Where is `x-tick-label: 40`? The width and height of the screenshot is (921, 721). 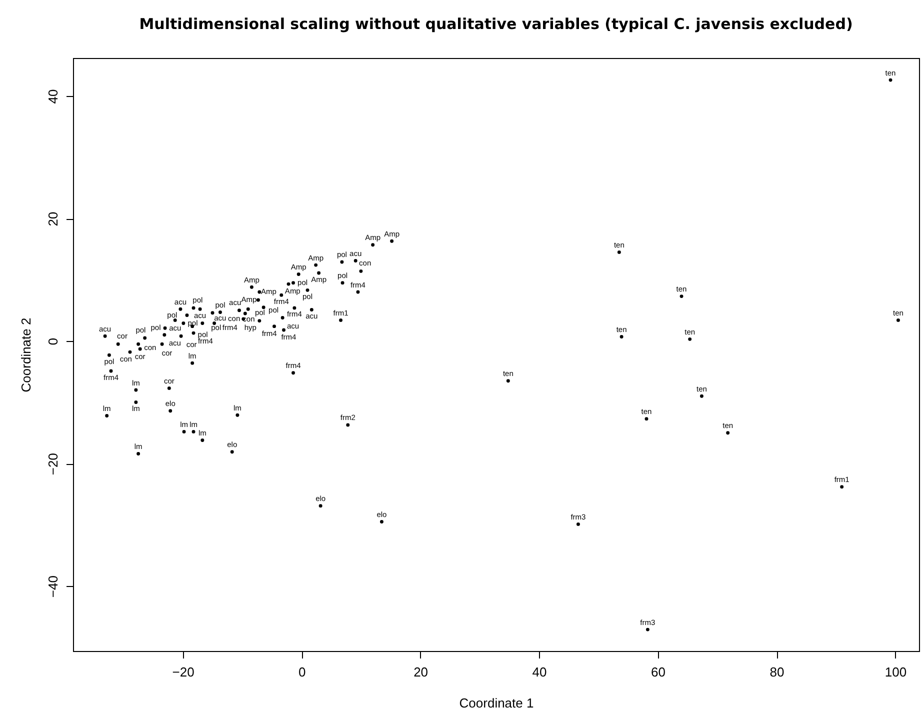 x-tick-label: 40 is located at coordinates (539, 672).